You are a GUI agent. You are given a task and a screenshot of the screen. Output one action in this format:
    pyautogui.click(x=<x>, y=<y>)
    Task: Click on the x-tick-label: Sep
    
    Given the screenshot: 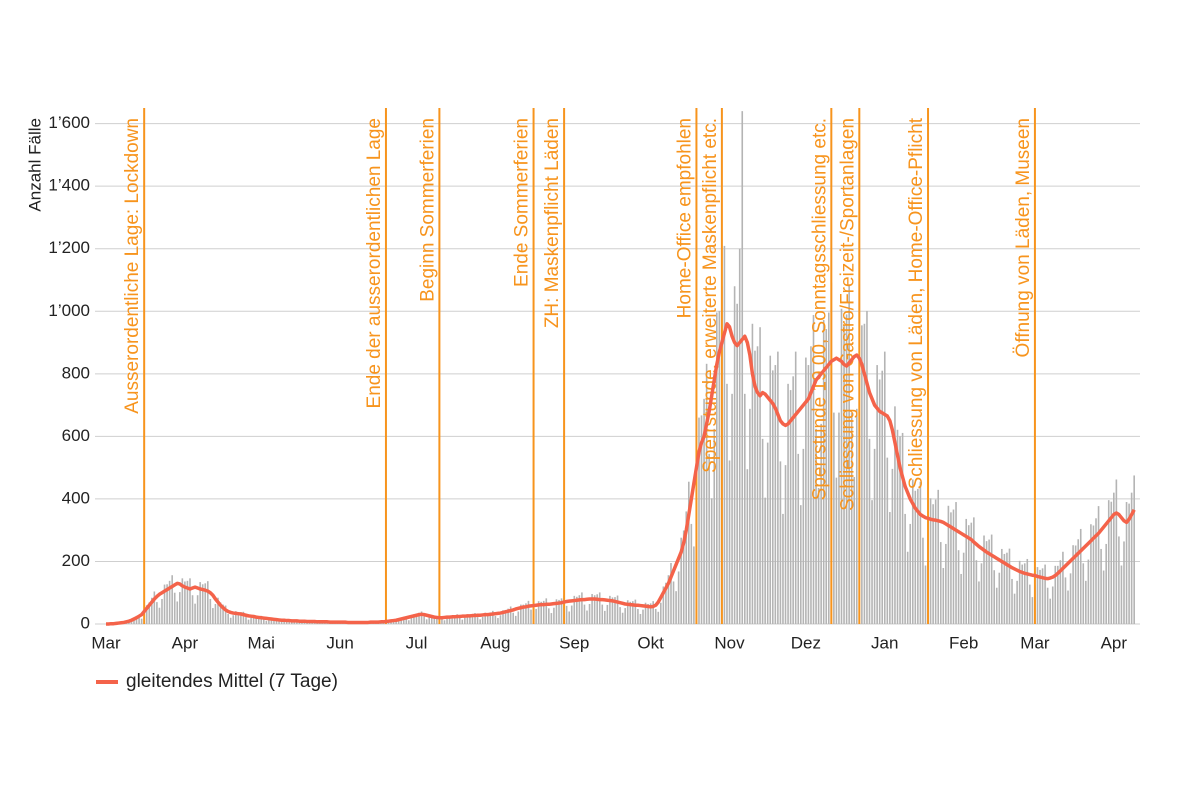 What is the action you would take?
    pyautogui.click(x=574, y=642)
    